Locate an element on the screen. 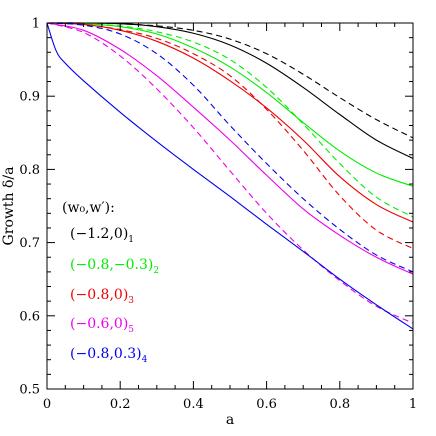  legend-entry-5: (−0.8,0.3)4 is located at coordinates (109, 355).